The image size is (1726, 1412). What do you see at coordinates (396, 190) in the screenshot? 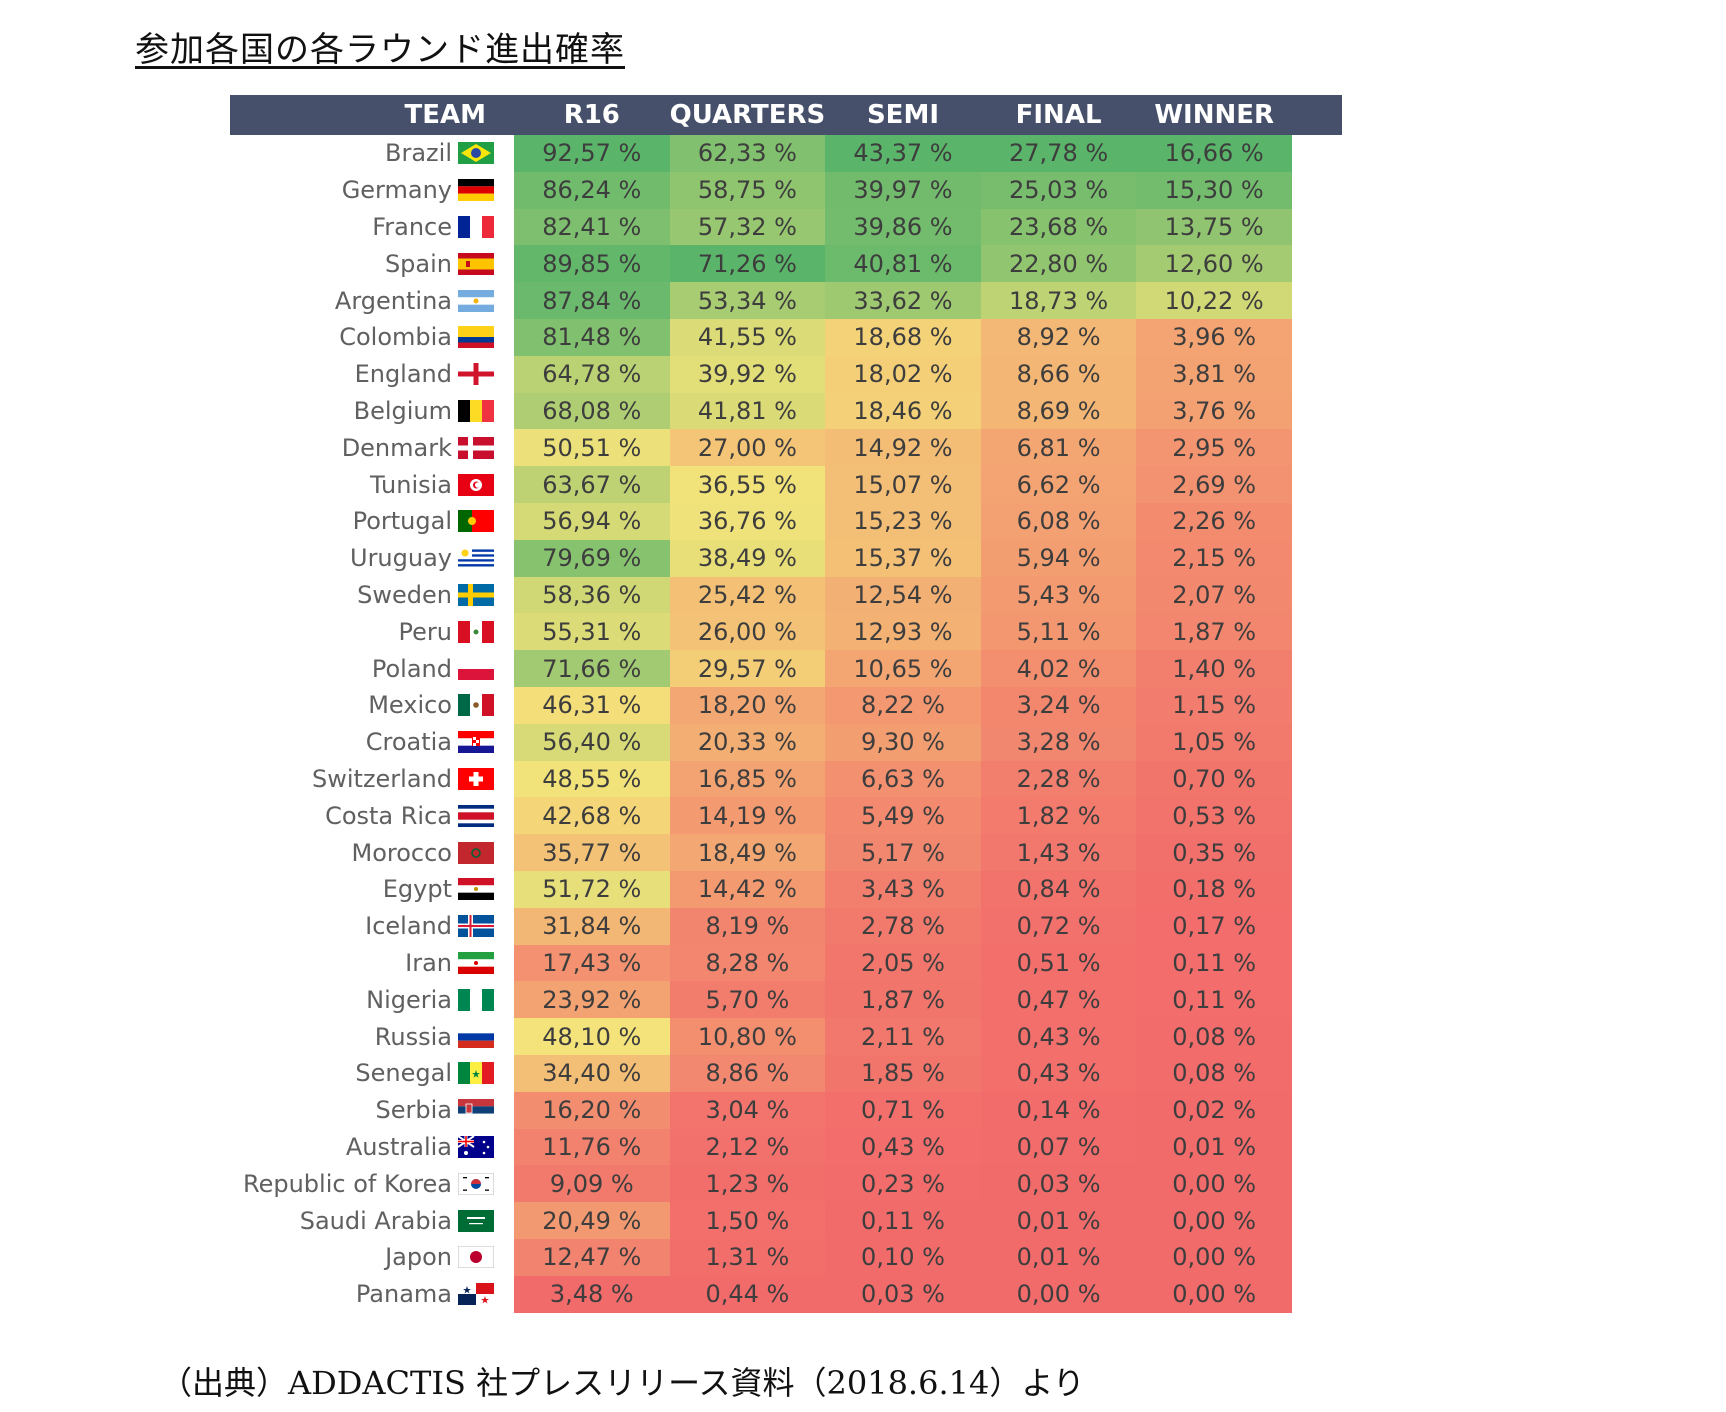
I see `team-name: Germany` at bounding box center [396, 190].